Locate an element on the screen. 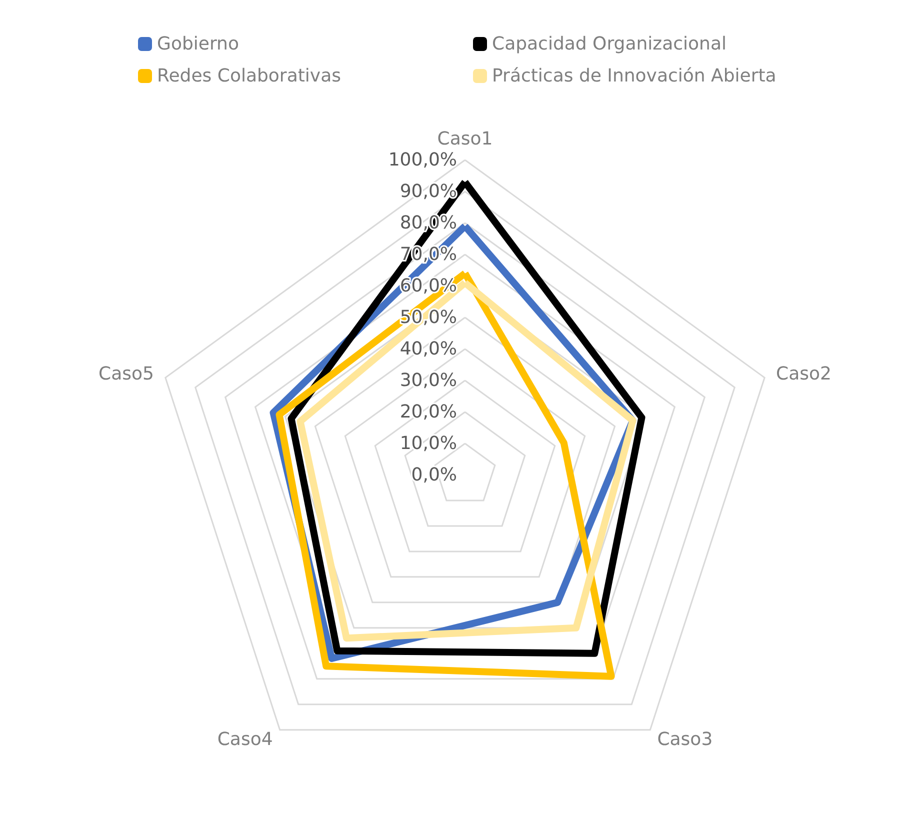  y-tick-label: 0,0% is located at coordinates (434, 475).